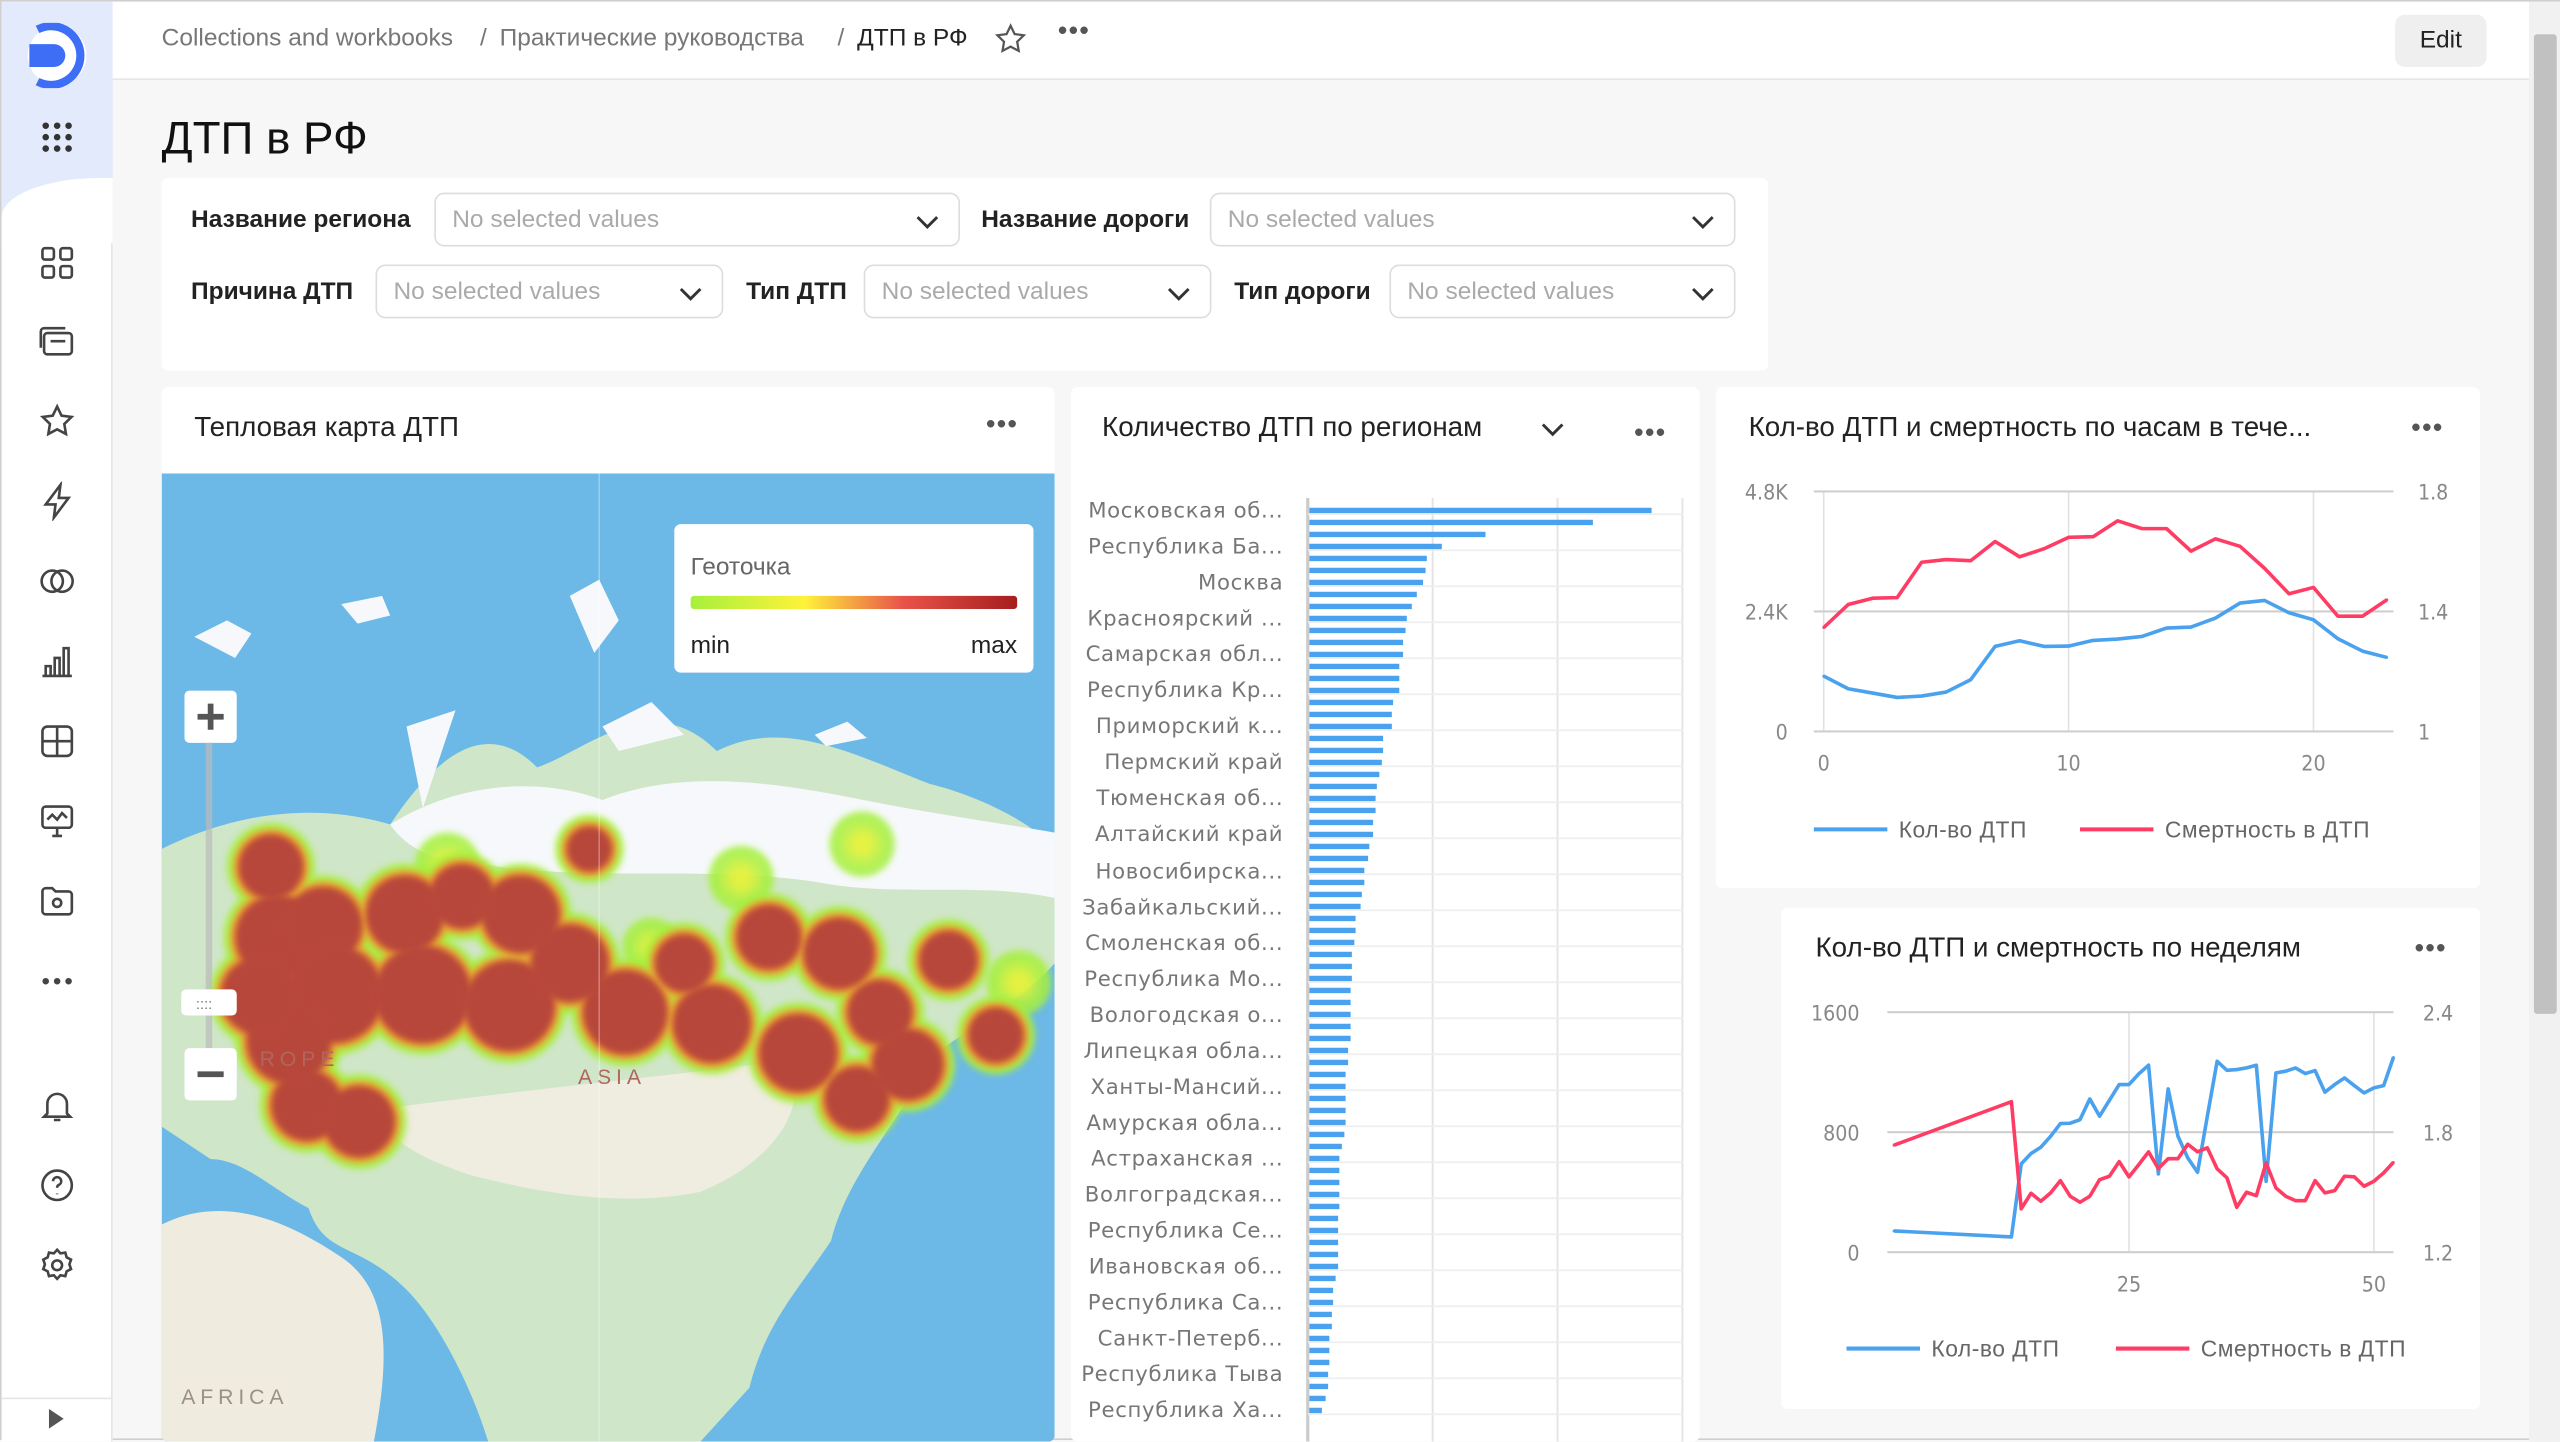 Image resolution: width=2560 pixels, height=1442 pixels. I want to click on lightning-icon, so click(57, 501).